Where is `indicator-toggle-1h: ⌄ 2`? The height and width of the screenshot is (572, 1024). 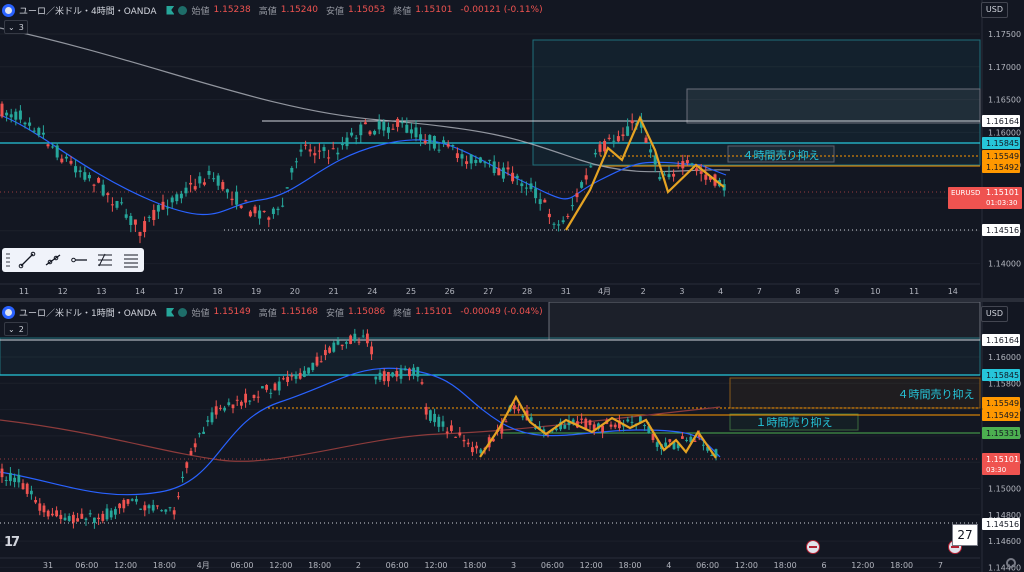
indicator-toggle-1h: ⌄ 2 is located at coordinates (16, 329).